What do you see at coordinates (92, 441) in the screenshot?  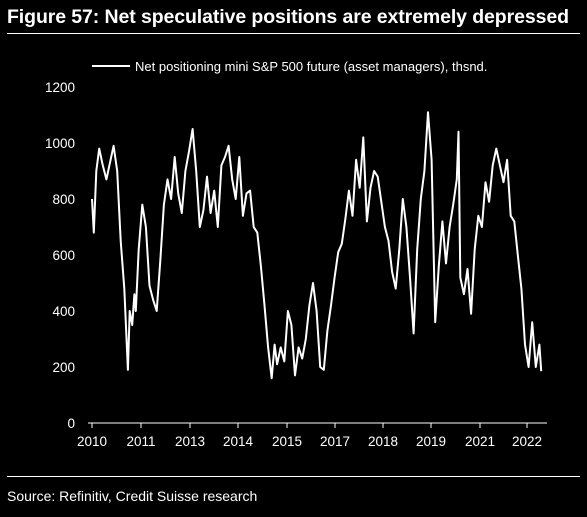 I see `x-tick-label: 2010` at bounding box center [92, 441].